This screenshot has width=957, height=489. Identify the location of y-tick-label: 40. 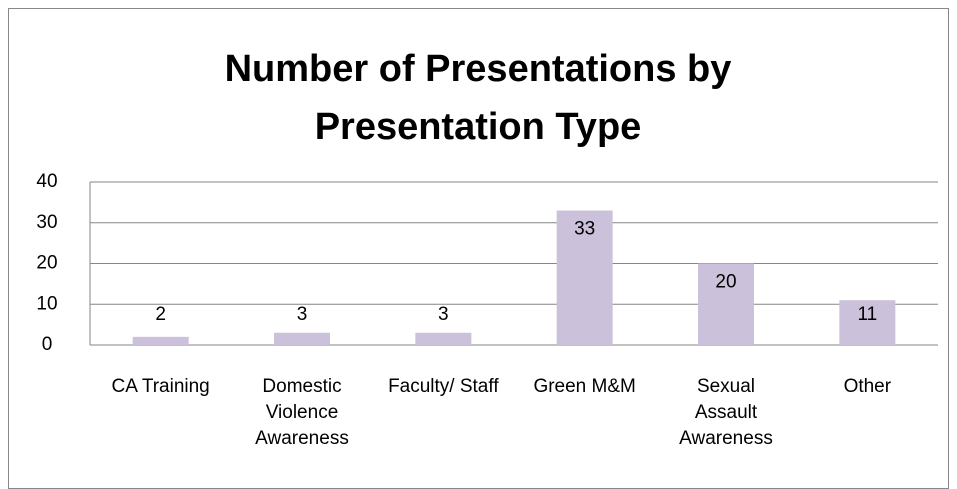
(46, 181).